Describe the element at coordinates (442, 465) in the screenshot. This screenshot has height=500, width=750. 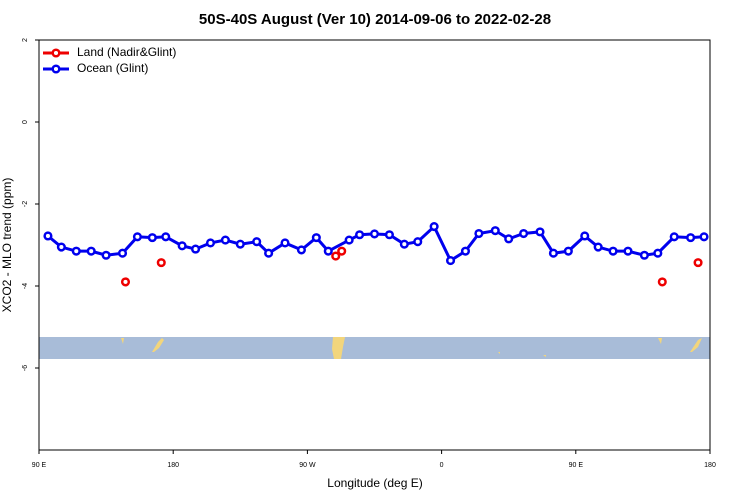
I see `x-tick-label: 0` at that location.